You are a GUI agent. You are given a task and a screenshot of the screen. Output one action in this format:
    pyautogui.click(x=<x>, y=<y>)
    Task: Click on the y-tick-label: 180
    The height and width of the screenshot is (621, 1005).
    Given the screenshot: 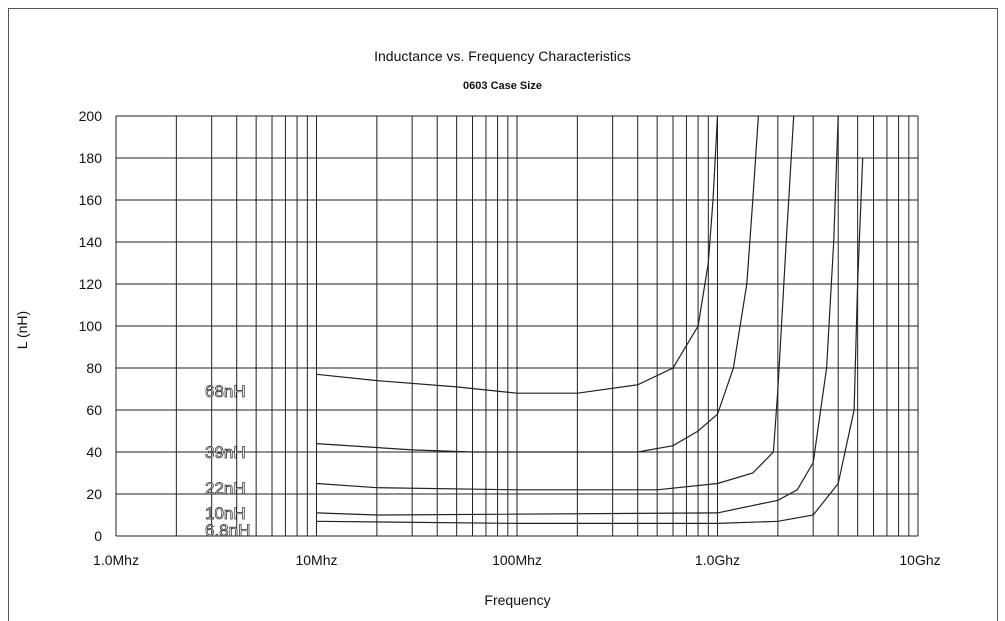 What is the action you would take?
    pyautogui.click(x=91, y=158)
    